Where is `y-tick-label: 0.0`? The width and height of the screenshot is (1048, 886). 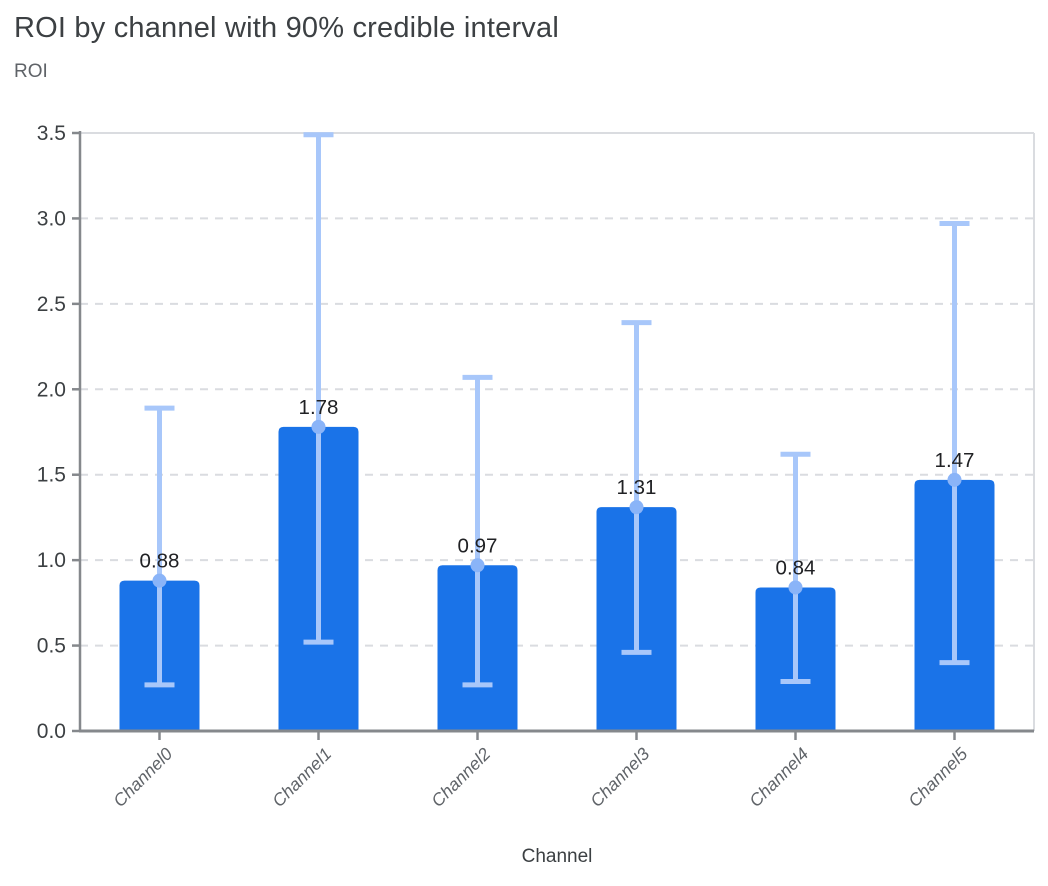
y-tick-label: 0.0 is located at coordinates (51, 731).